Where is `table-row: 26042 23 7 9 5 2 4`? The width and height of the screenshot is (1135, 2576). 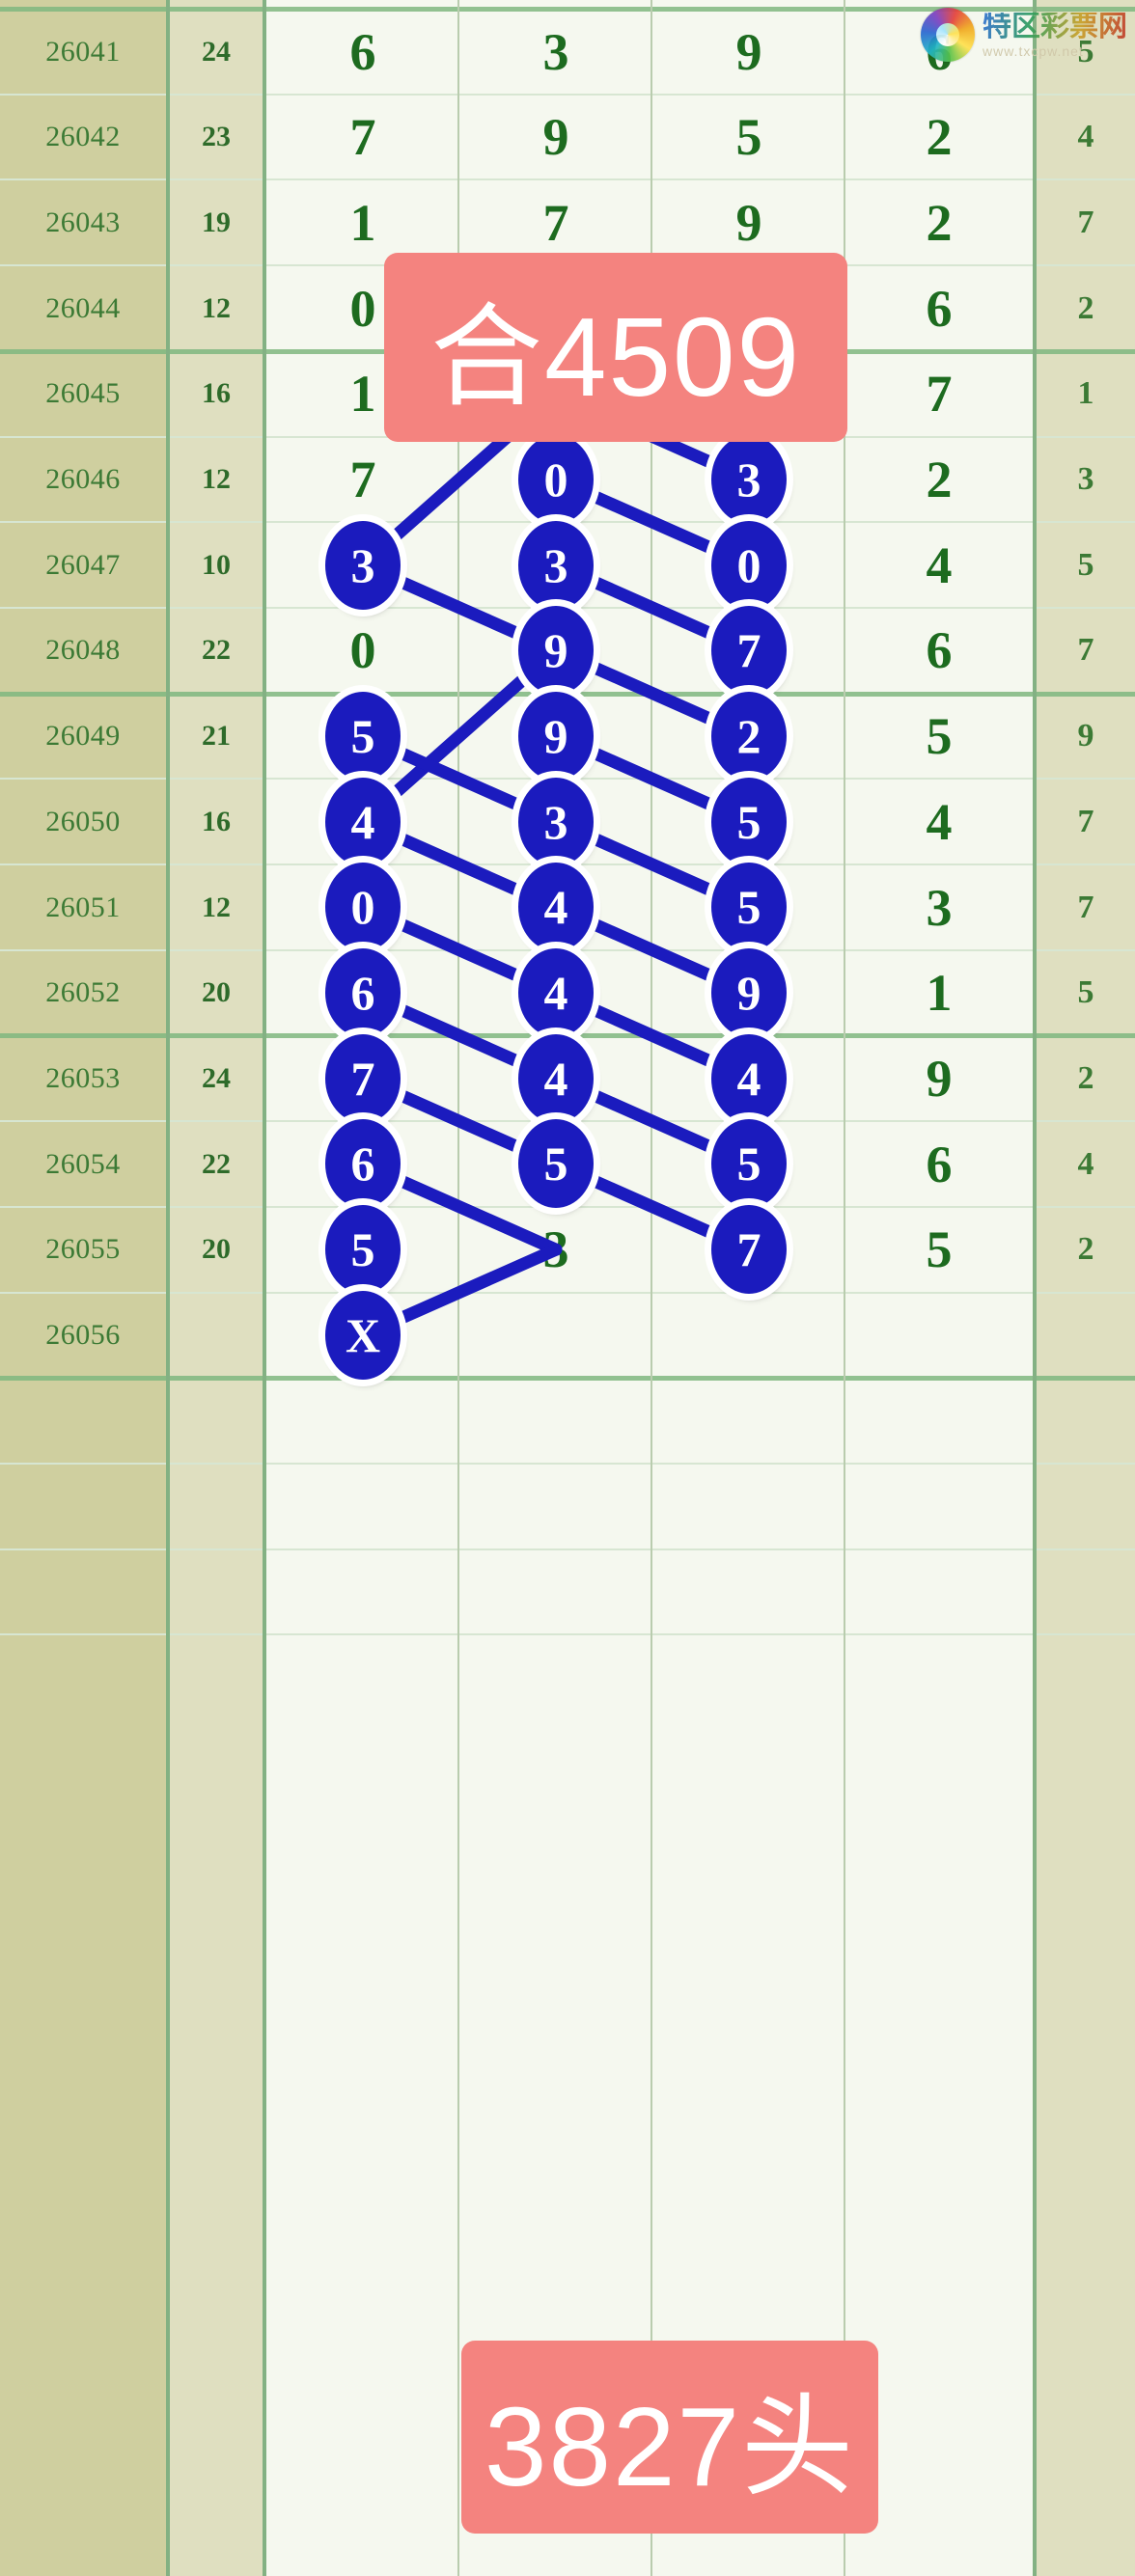
table-row: 26042 23 7 9 5 2 4 is located at coordinates (567, 137).